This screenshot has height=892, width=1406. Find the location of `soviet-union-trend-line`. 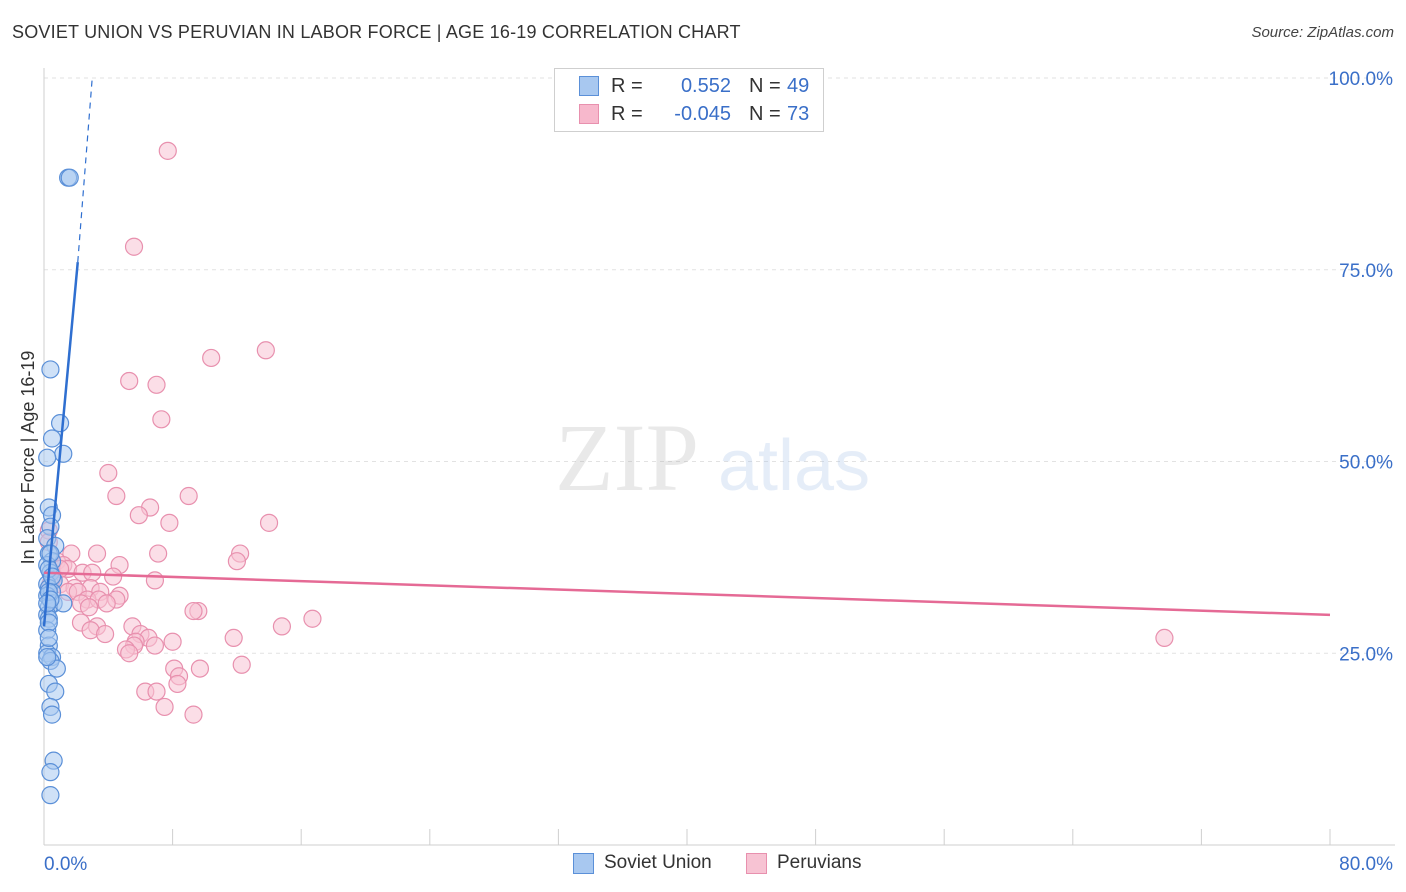

soviet-union-trend-line is located at coordinates (61, 444).